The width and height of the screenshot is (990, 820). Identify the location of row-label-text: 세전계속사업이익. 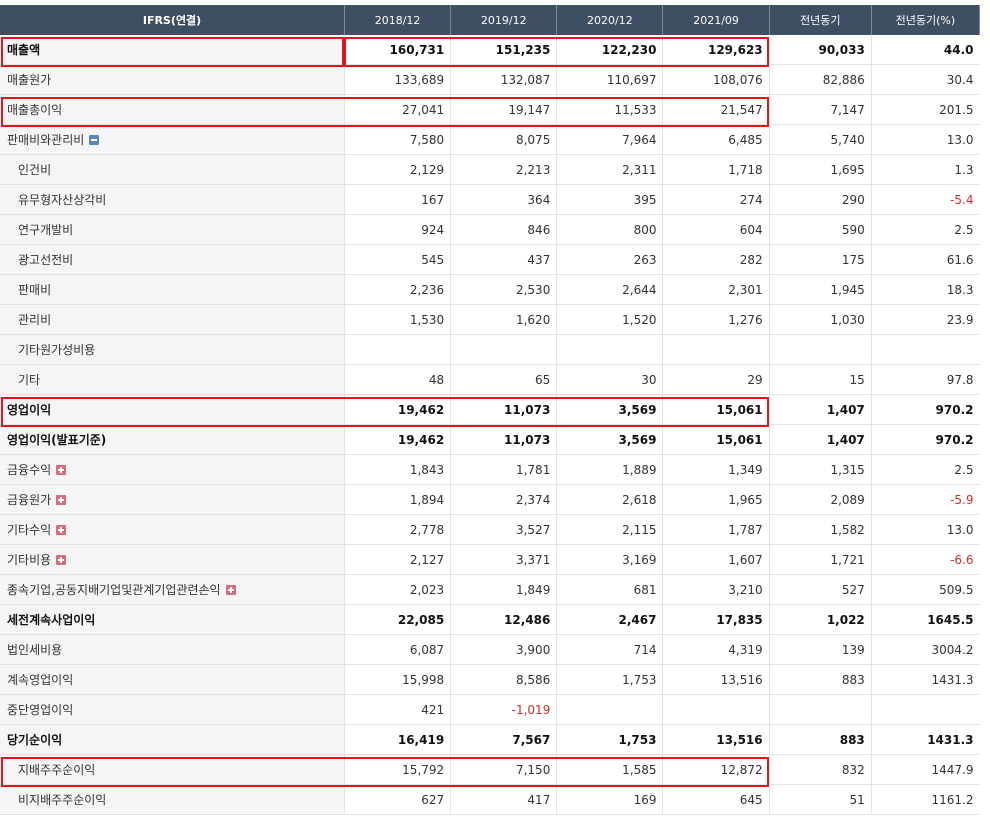
(51, 620).